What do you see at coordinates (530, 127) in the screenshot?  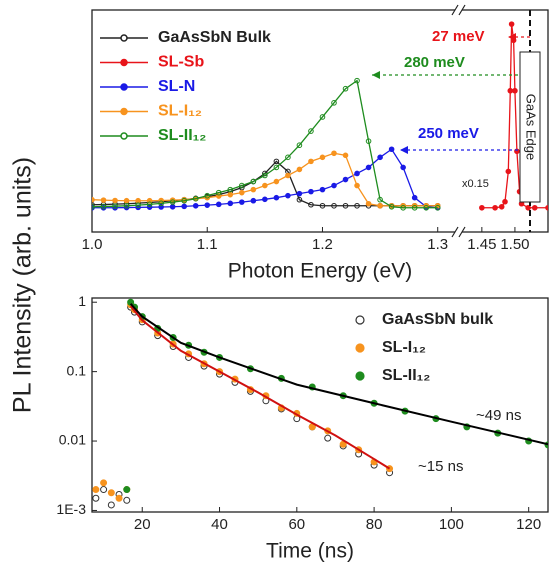 I see `edge-label-box` at bounding box center [530, 127].